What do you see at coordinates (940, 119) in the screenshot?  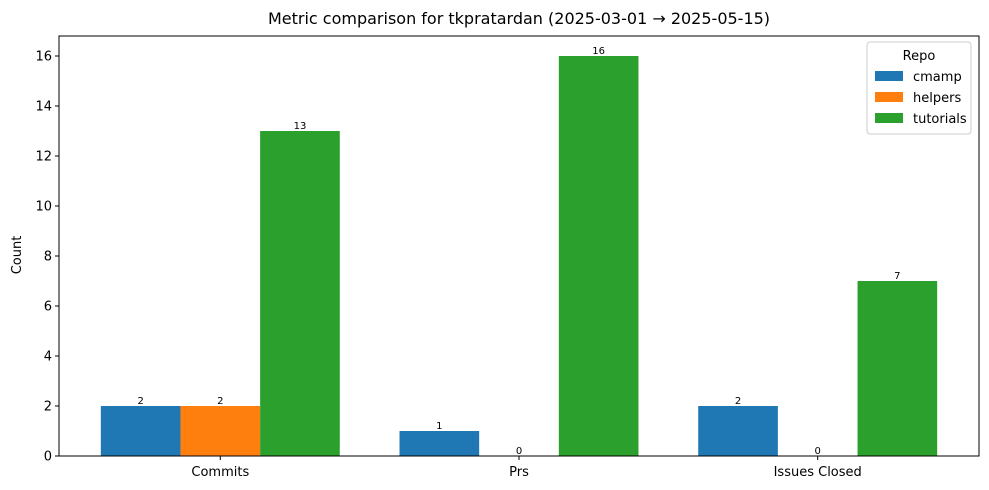 I see `legend-entry-tutorials: tutorials` at bounding box center [940, 119].